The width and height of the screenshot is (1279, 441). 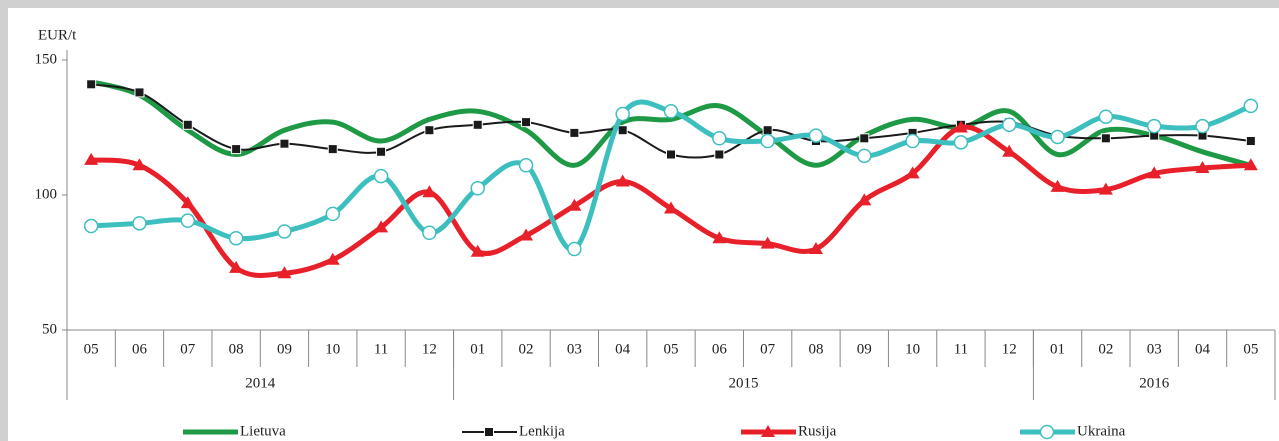 I want to click on frame-top, so click(x=639, y=4).